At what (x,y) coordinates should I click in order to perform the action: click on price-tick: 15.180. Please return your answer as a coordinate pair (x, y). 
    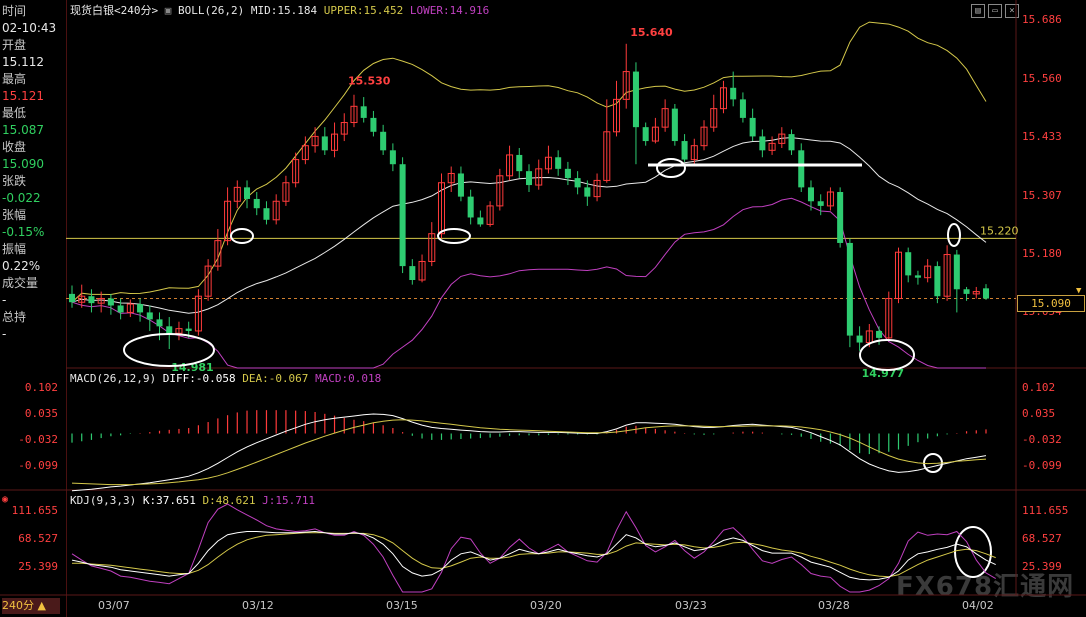
    Looking at the image, I should click on (1042, 253).